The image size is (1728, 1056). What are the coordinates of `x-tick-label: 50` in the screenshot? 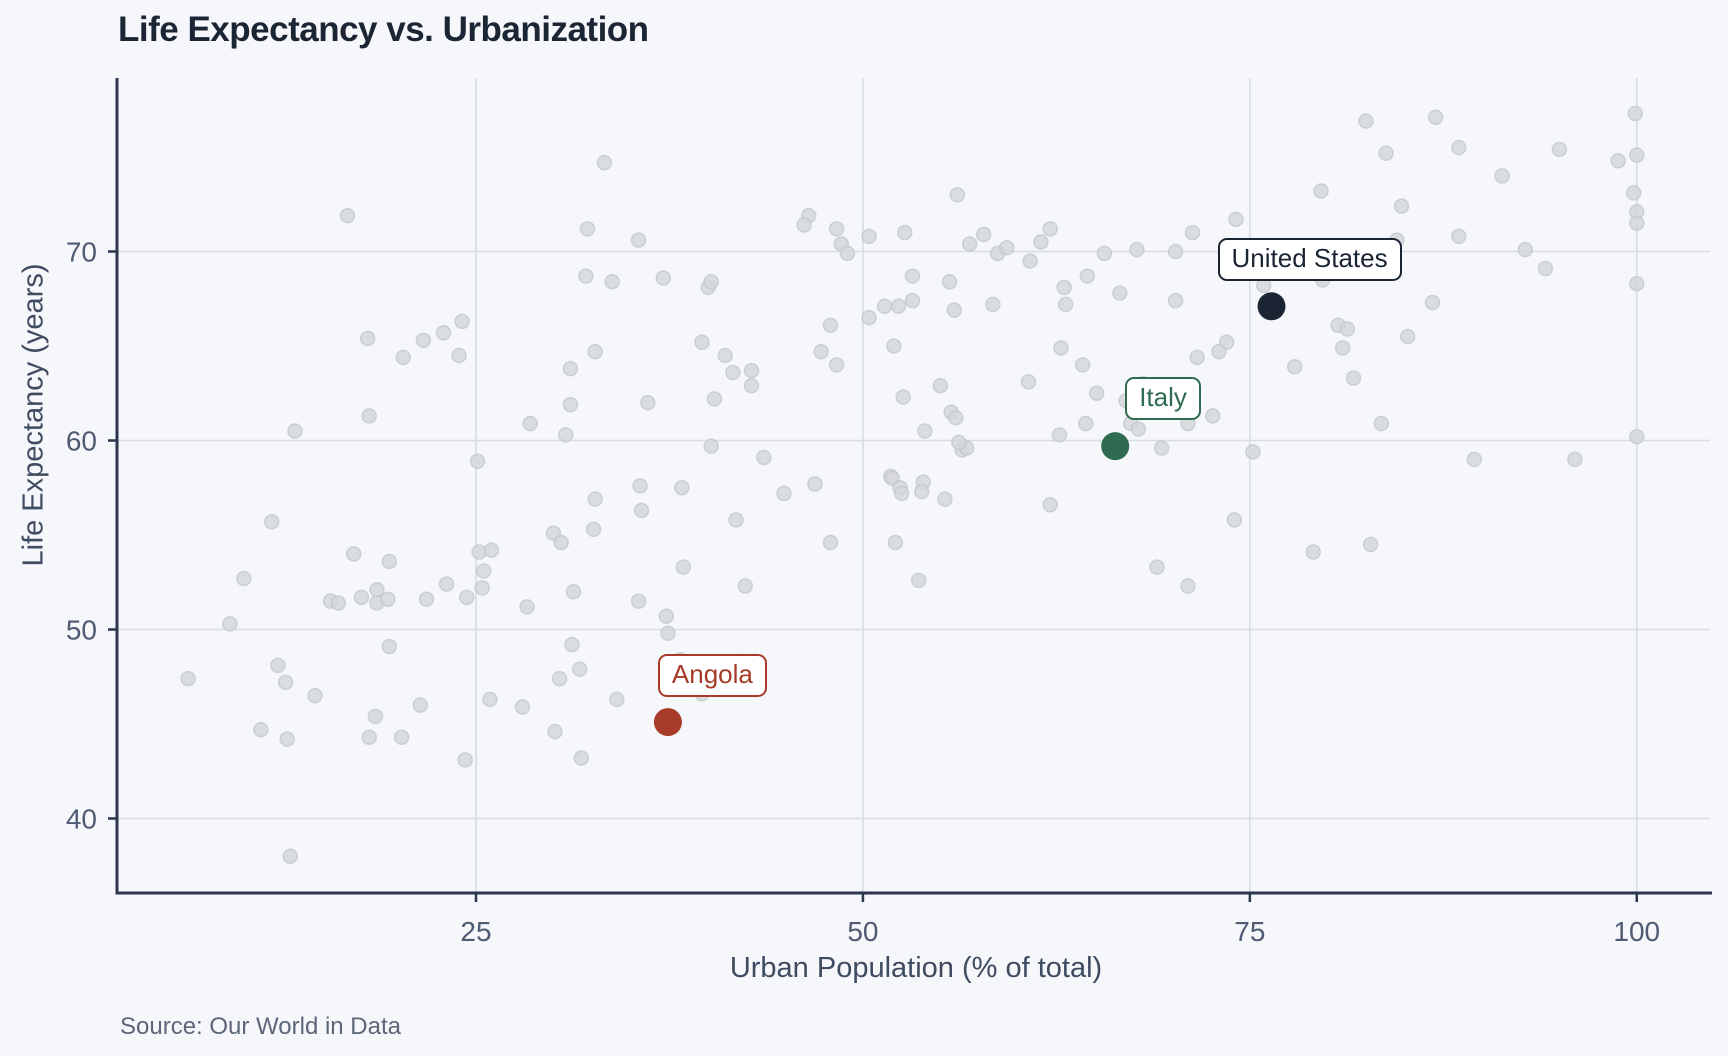 It's located at (862, 931).